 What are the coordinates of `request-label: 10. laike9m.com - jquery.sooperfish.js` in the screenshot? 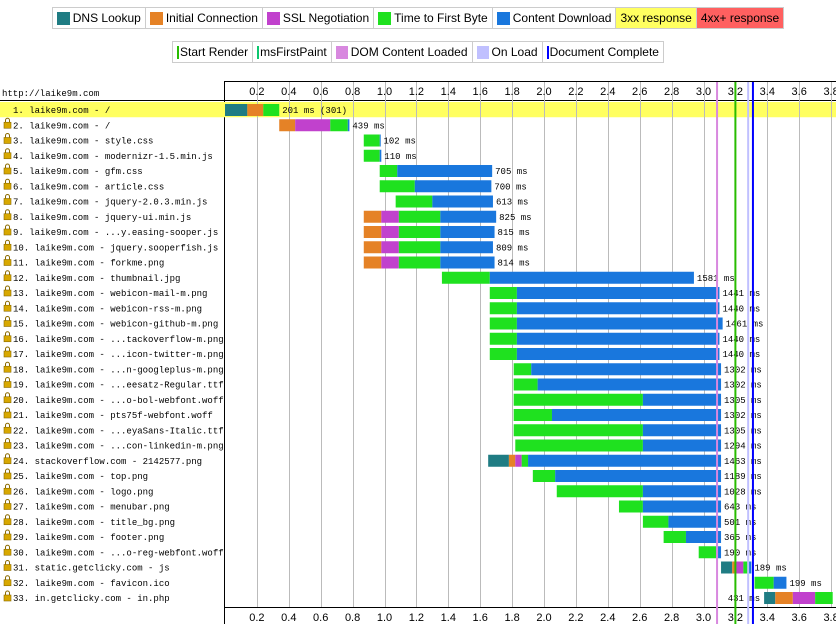 It's located at (115, 248).